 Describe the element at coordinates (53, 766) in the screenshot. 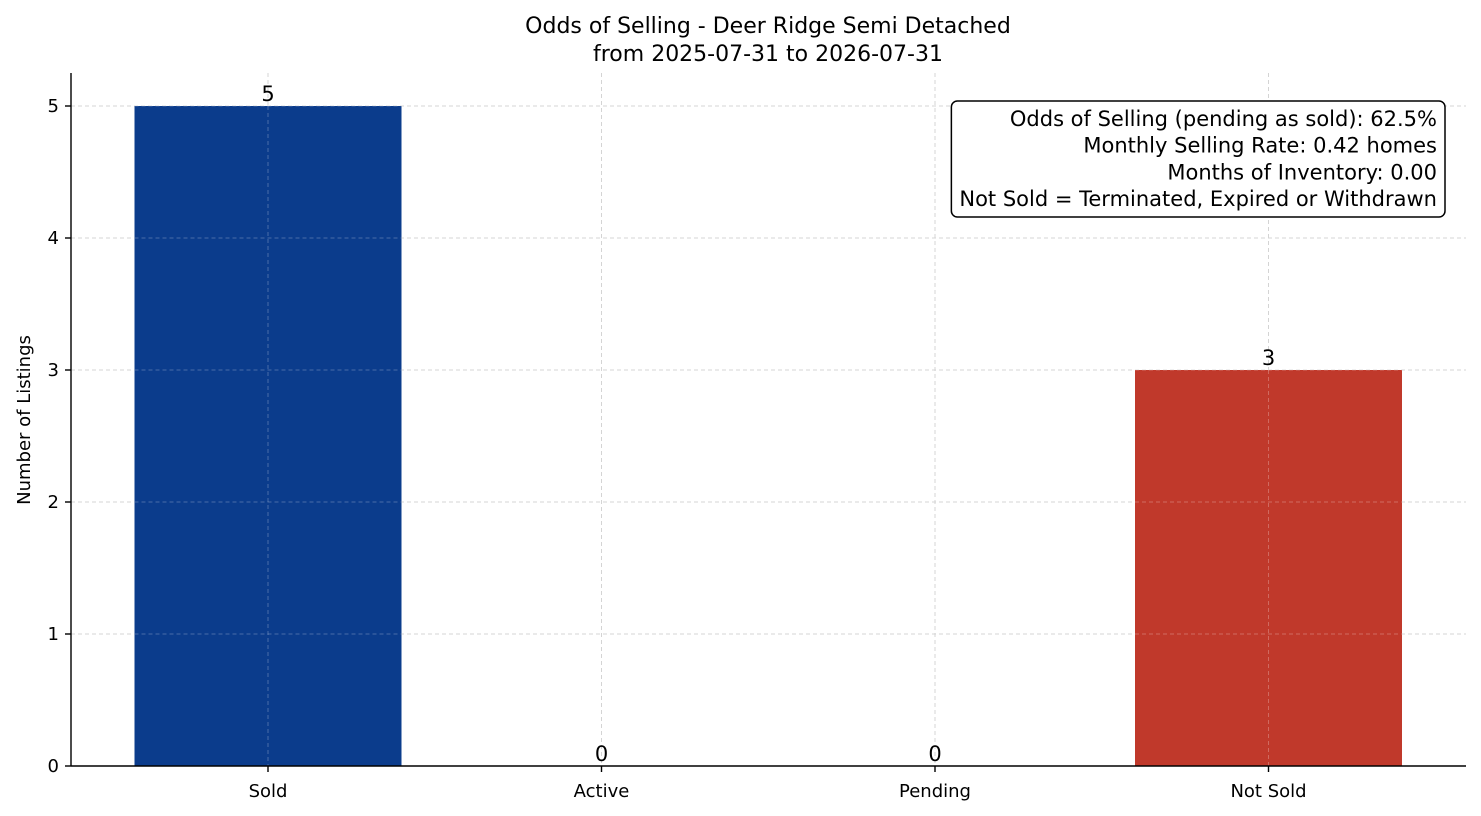

I see `y-tick-label-0: 0` at that location.